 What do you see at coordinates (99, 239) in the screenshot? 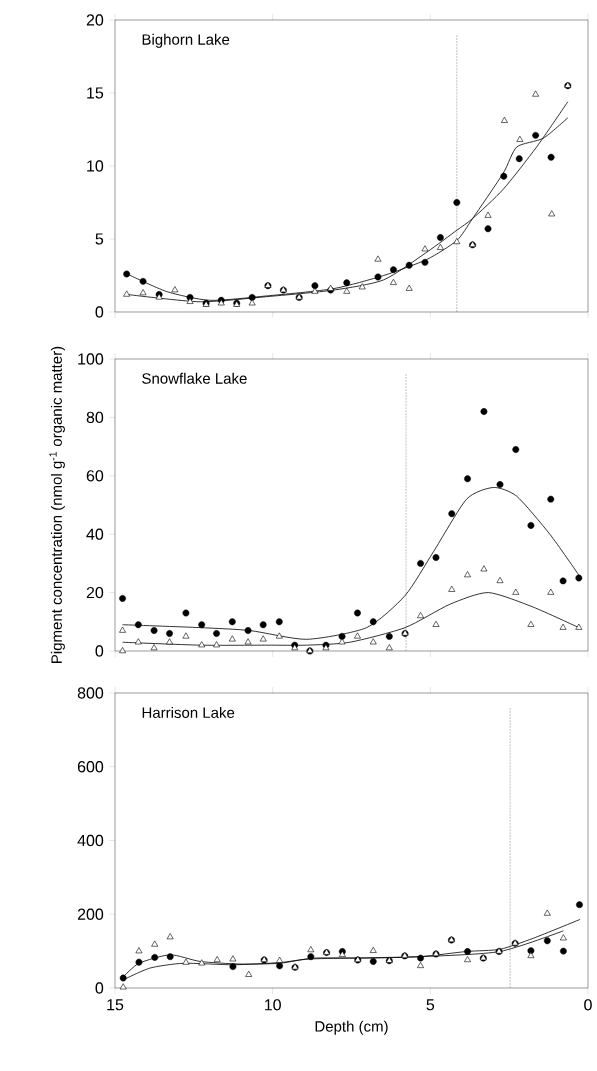
I see `y-tick-label: 5` at bounding box center [99, 239].